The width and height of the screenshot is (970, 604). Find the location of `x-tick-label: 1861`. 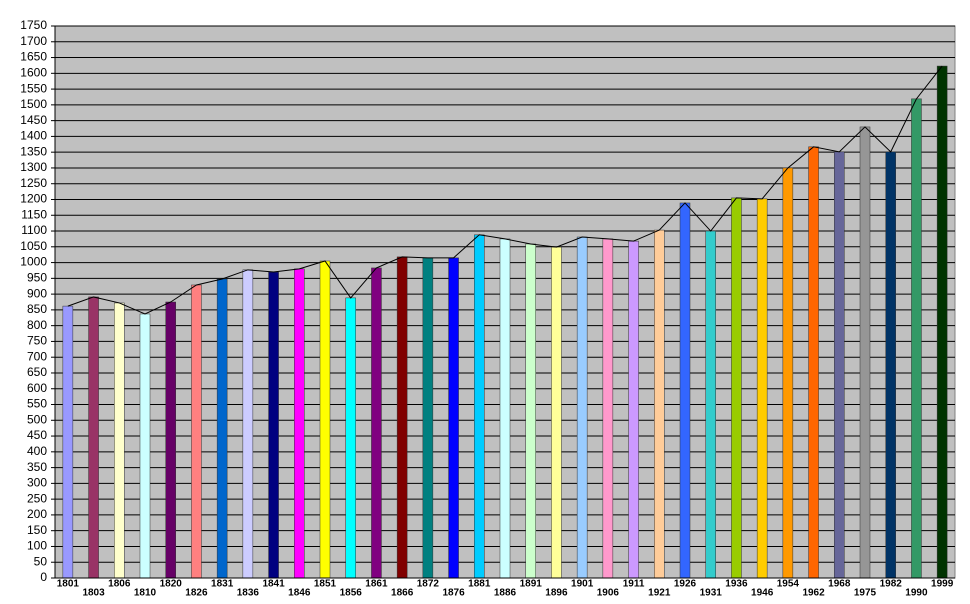

x-tick-label: 1861 is located at coordinates (376, 584).